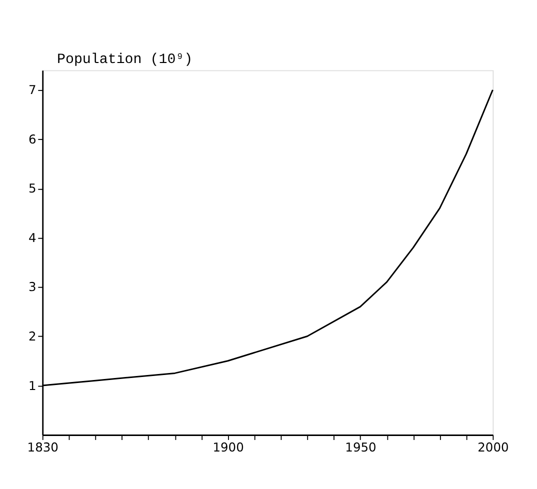 The height and width of the screenshot is (489, 537). I want to click on y-tick-label: 6, so click(32, 139).